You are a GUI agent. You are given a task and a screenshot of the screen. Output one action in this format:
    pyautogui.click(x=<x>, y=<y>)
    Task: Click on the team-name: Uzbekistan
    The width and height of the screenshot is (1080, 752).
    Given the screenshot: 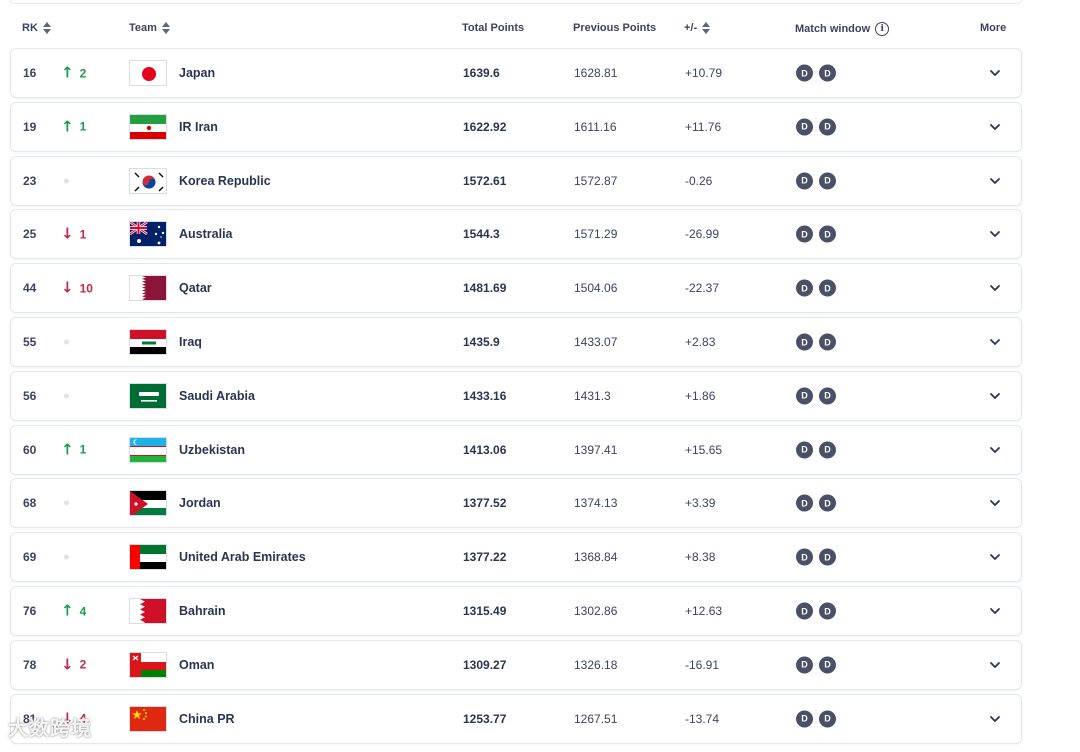 What is the action you would take?
    pyautogui.click(x=212, y=449)
    